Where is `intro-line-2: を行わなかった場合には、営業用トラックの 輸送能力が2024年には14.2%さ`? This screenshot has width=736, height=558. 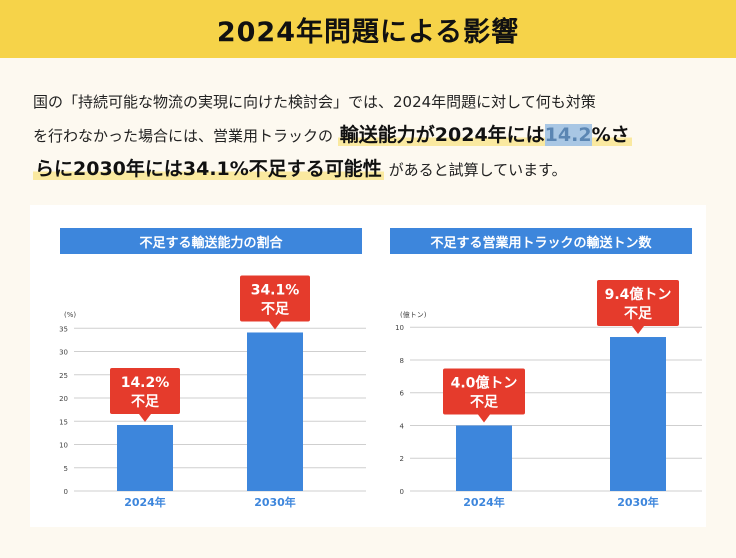
intro-line-2: を行わなかった場合には、営業用トラックの 輸送能力が2024年には14.2%さ is located at coordinates (373, 136).